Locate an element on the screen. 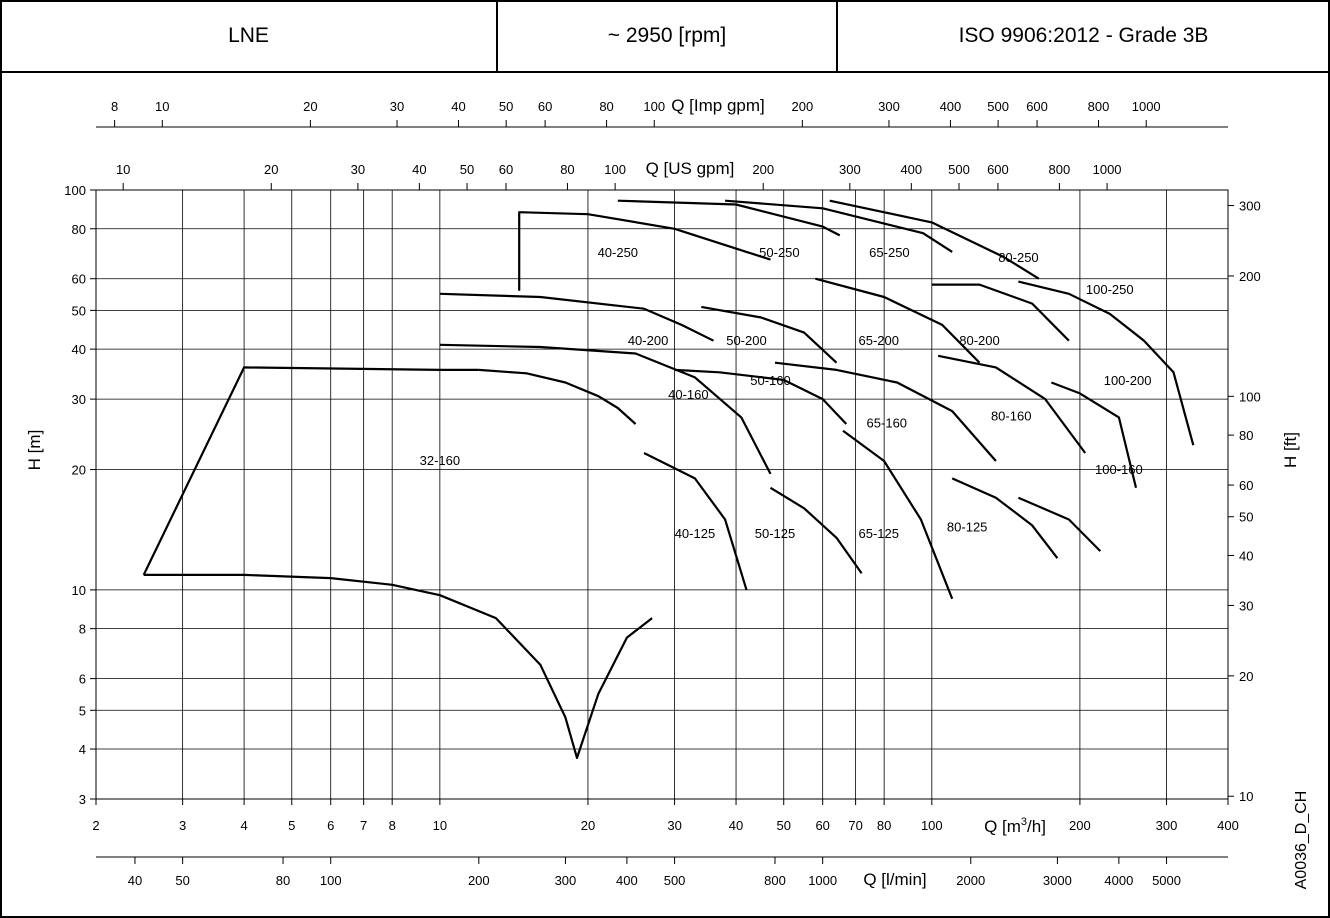  pump-model-label: 100-200 is located at coordinates (1128, 380).